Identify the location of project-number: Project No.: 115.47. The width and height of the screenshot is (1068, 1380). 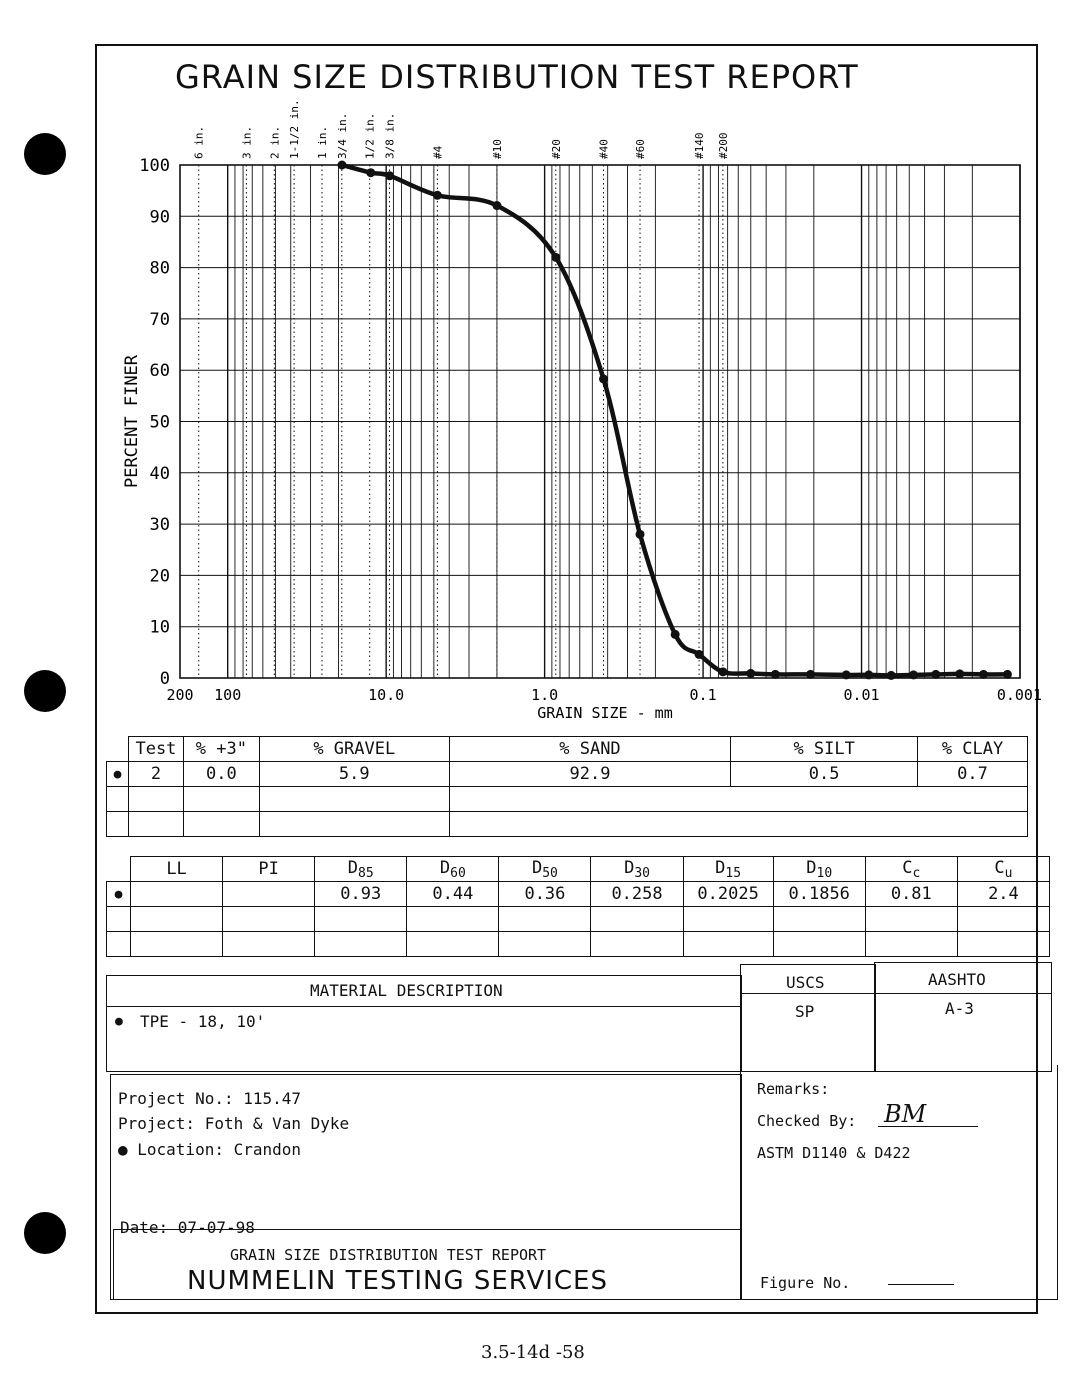
(210, 1098).